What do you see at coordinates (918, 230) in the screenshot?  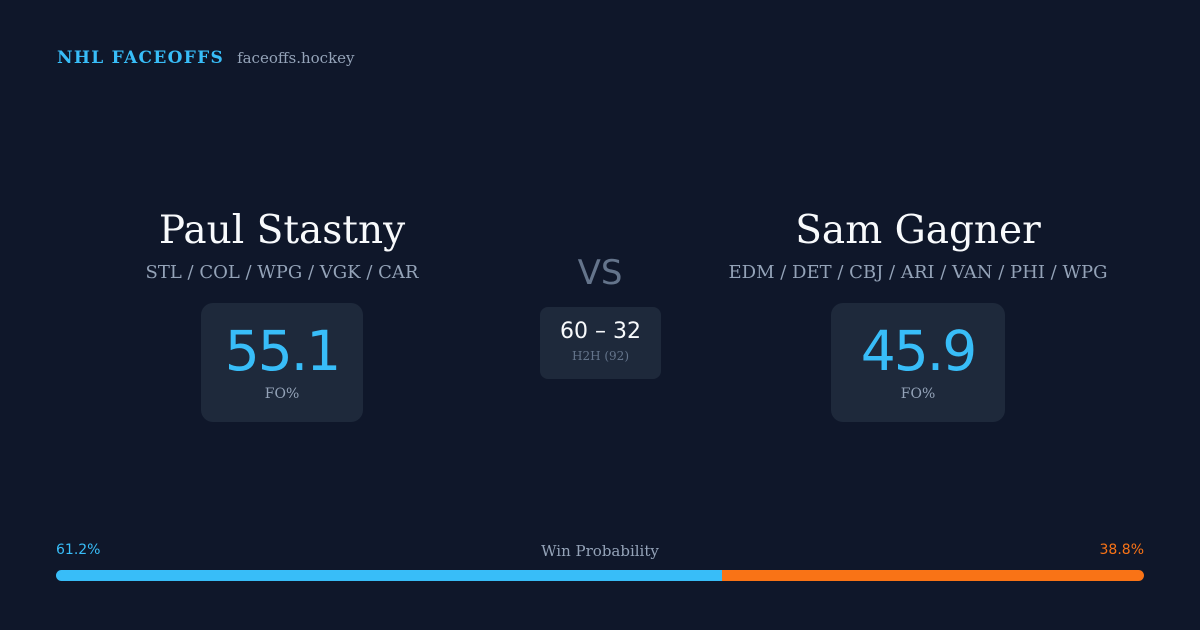 I see `player-right-name: Sam Gagner` at bounding box center [918, 230].